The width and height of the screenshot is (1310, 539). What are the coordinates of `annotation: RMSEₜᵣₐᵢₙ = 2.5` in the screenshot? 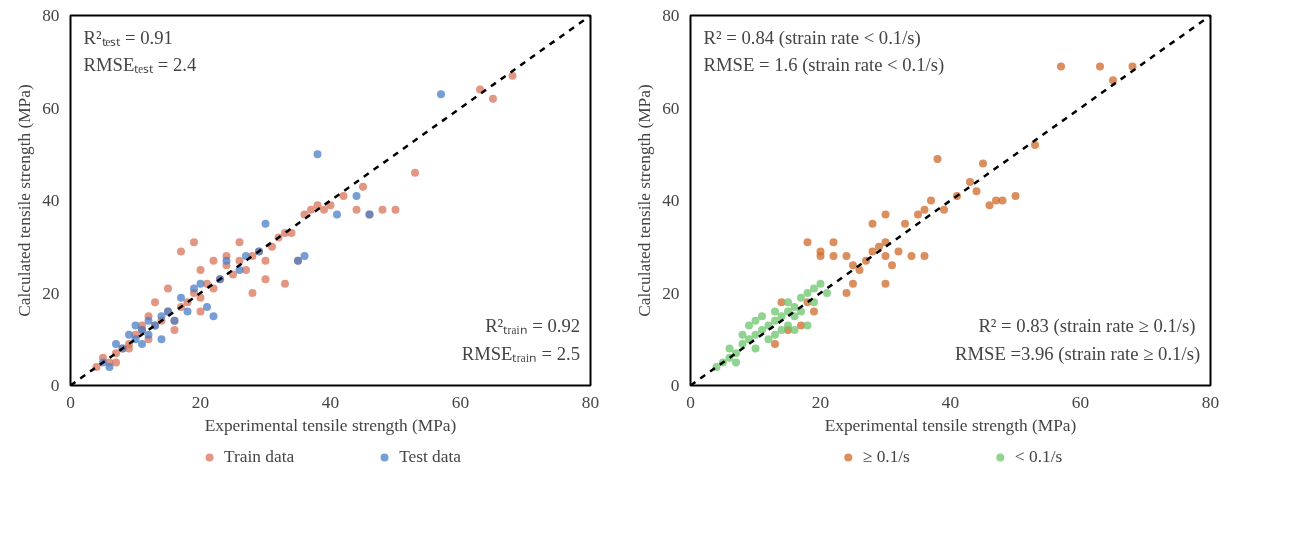 It's located at (521, 353).